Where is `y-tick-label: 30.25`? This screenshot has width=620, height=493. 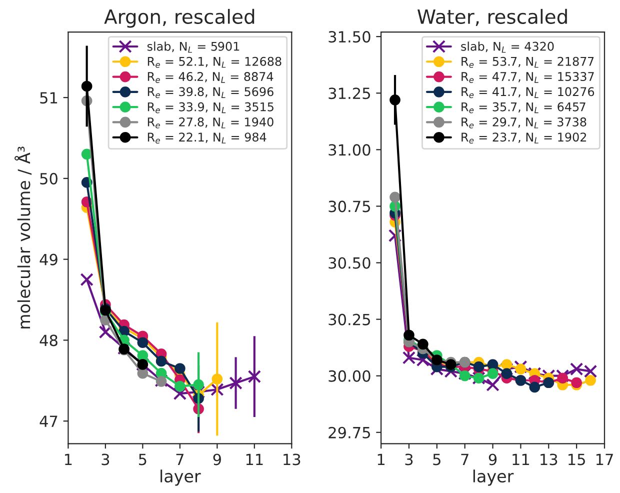 y-tick-label: 30.25 is located at coordinates (349, 320).